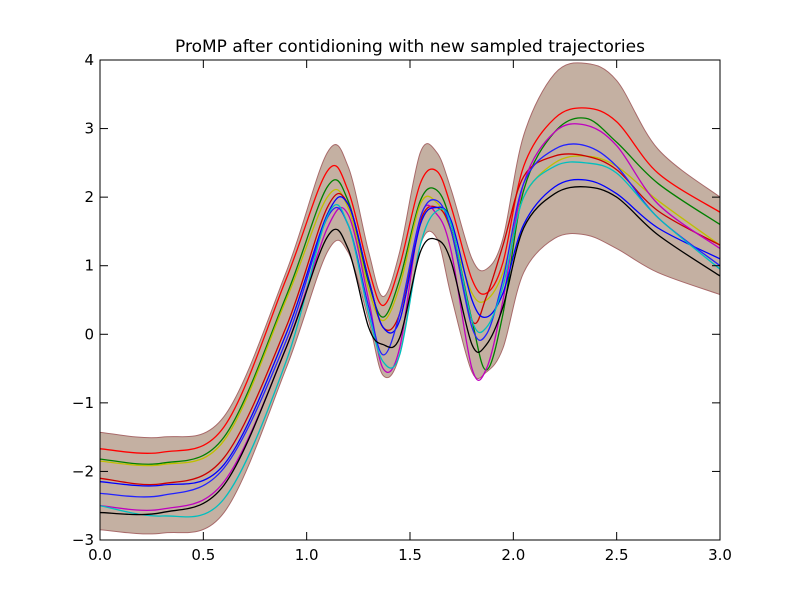 This screenshot has height=600, width=800. I want to click on x-tick-label: 1.0, so click(307, 555).